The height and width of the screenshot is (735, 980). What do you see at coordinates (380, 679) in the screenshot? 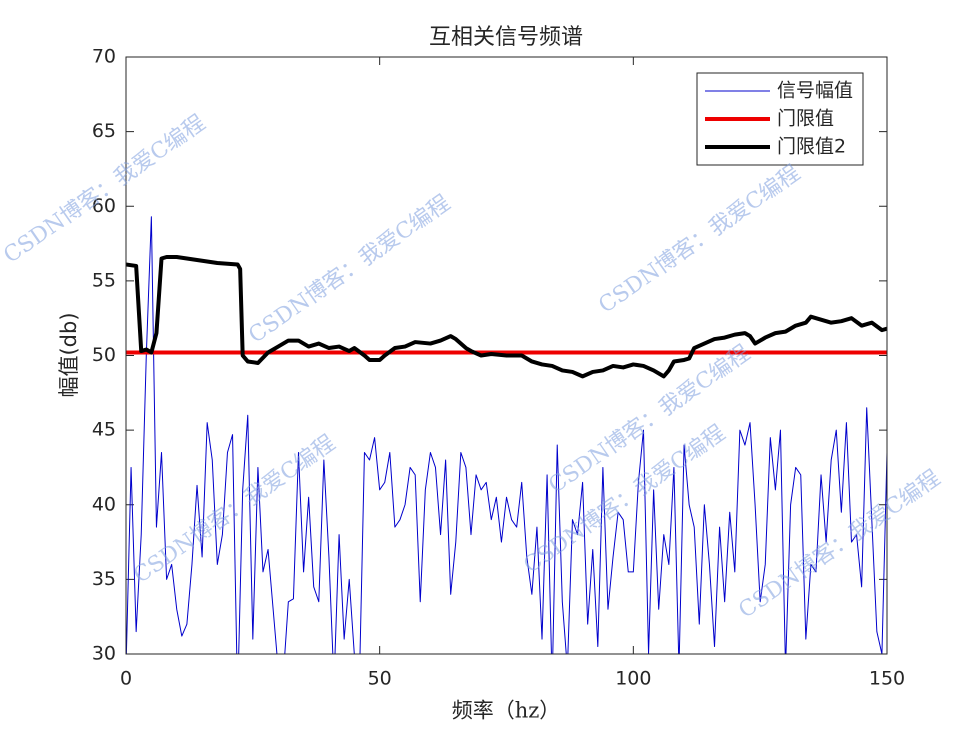
I see `x-tick-label: 50` at bounding box center [380, 679].